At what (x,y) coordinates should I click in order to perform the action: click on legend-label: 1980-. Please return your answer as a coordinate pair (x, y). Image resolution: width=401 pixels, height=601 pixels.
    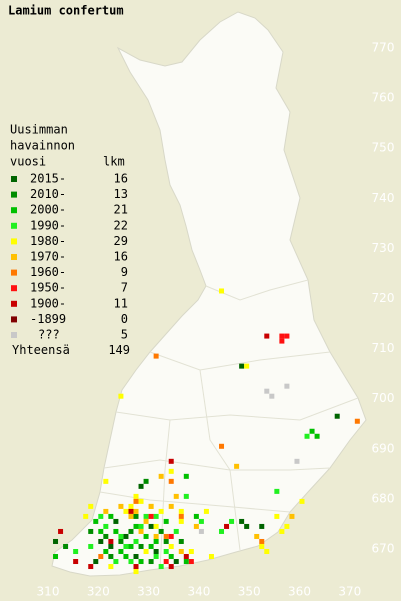
    Looking at the image, I should click on (48, 241).